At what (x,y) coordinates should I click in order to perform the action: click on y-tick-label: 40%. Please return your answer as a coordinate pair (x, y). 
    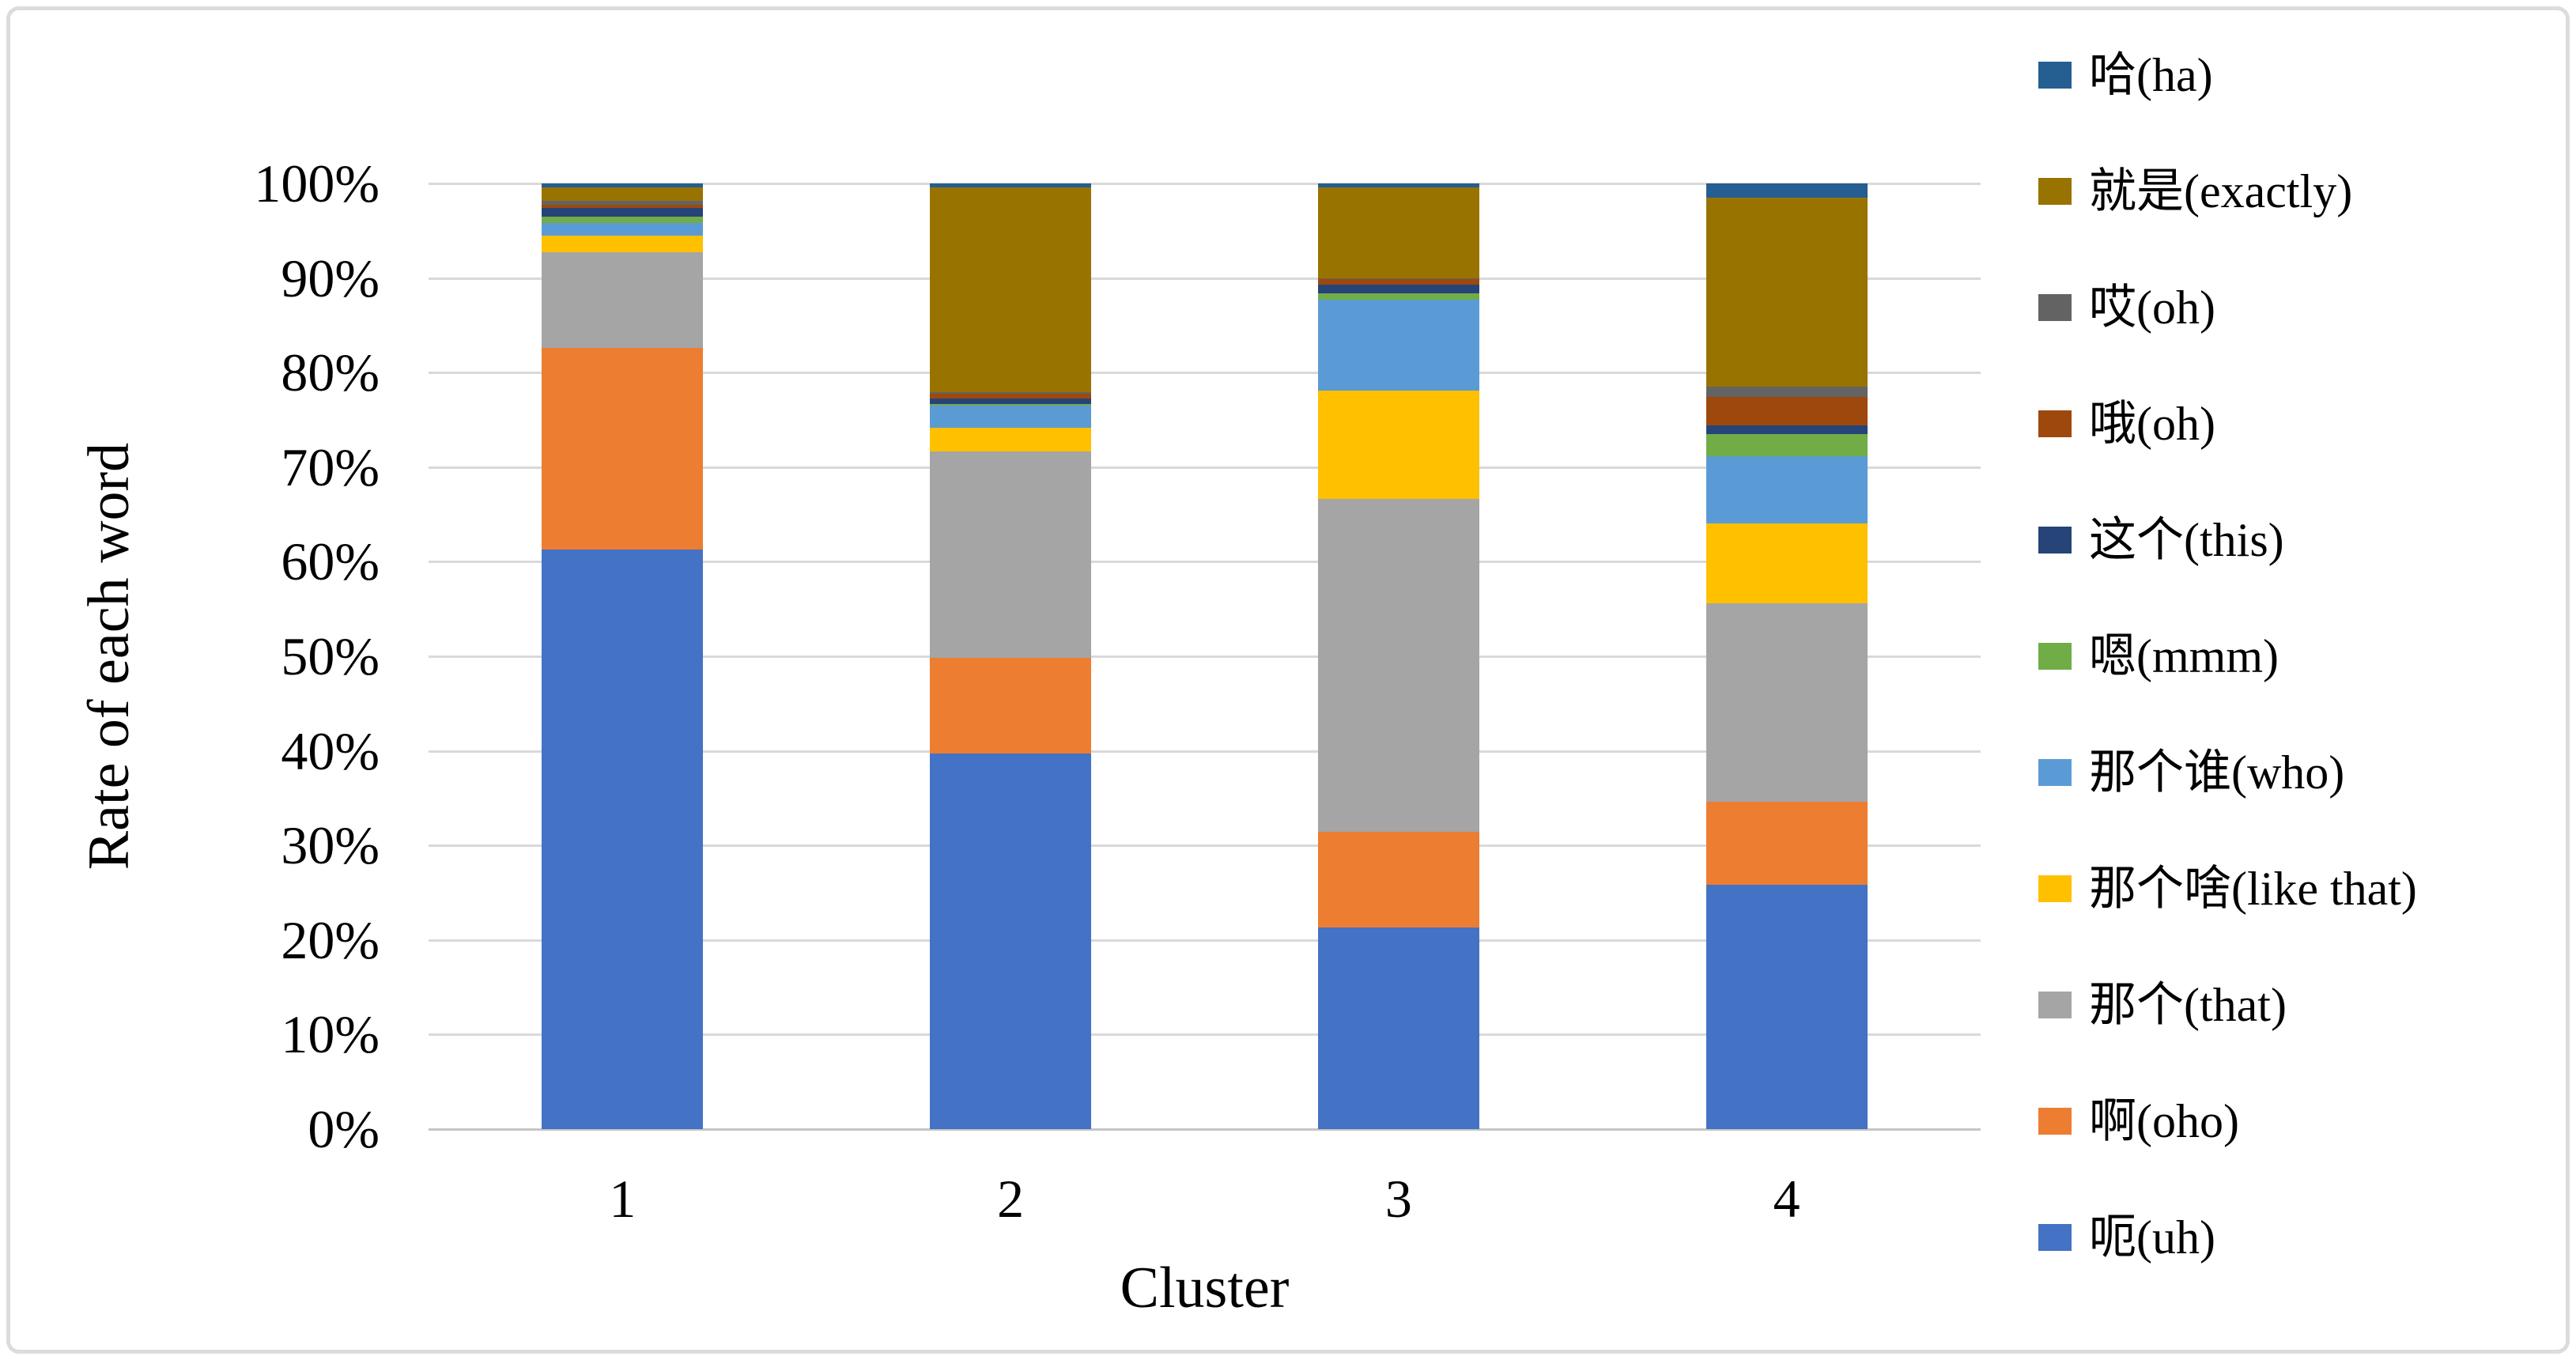
    Looking at the image, I should click on (330, 750).